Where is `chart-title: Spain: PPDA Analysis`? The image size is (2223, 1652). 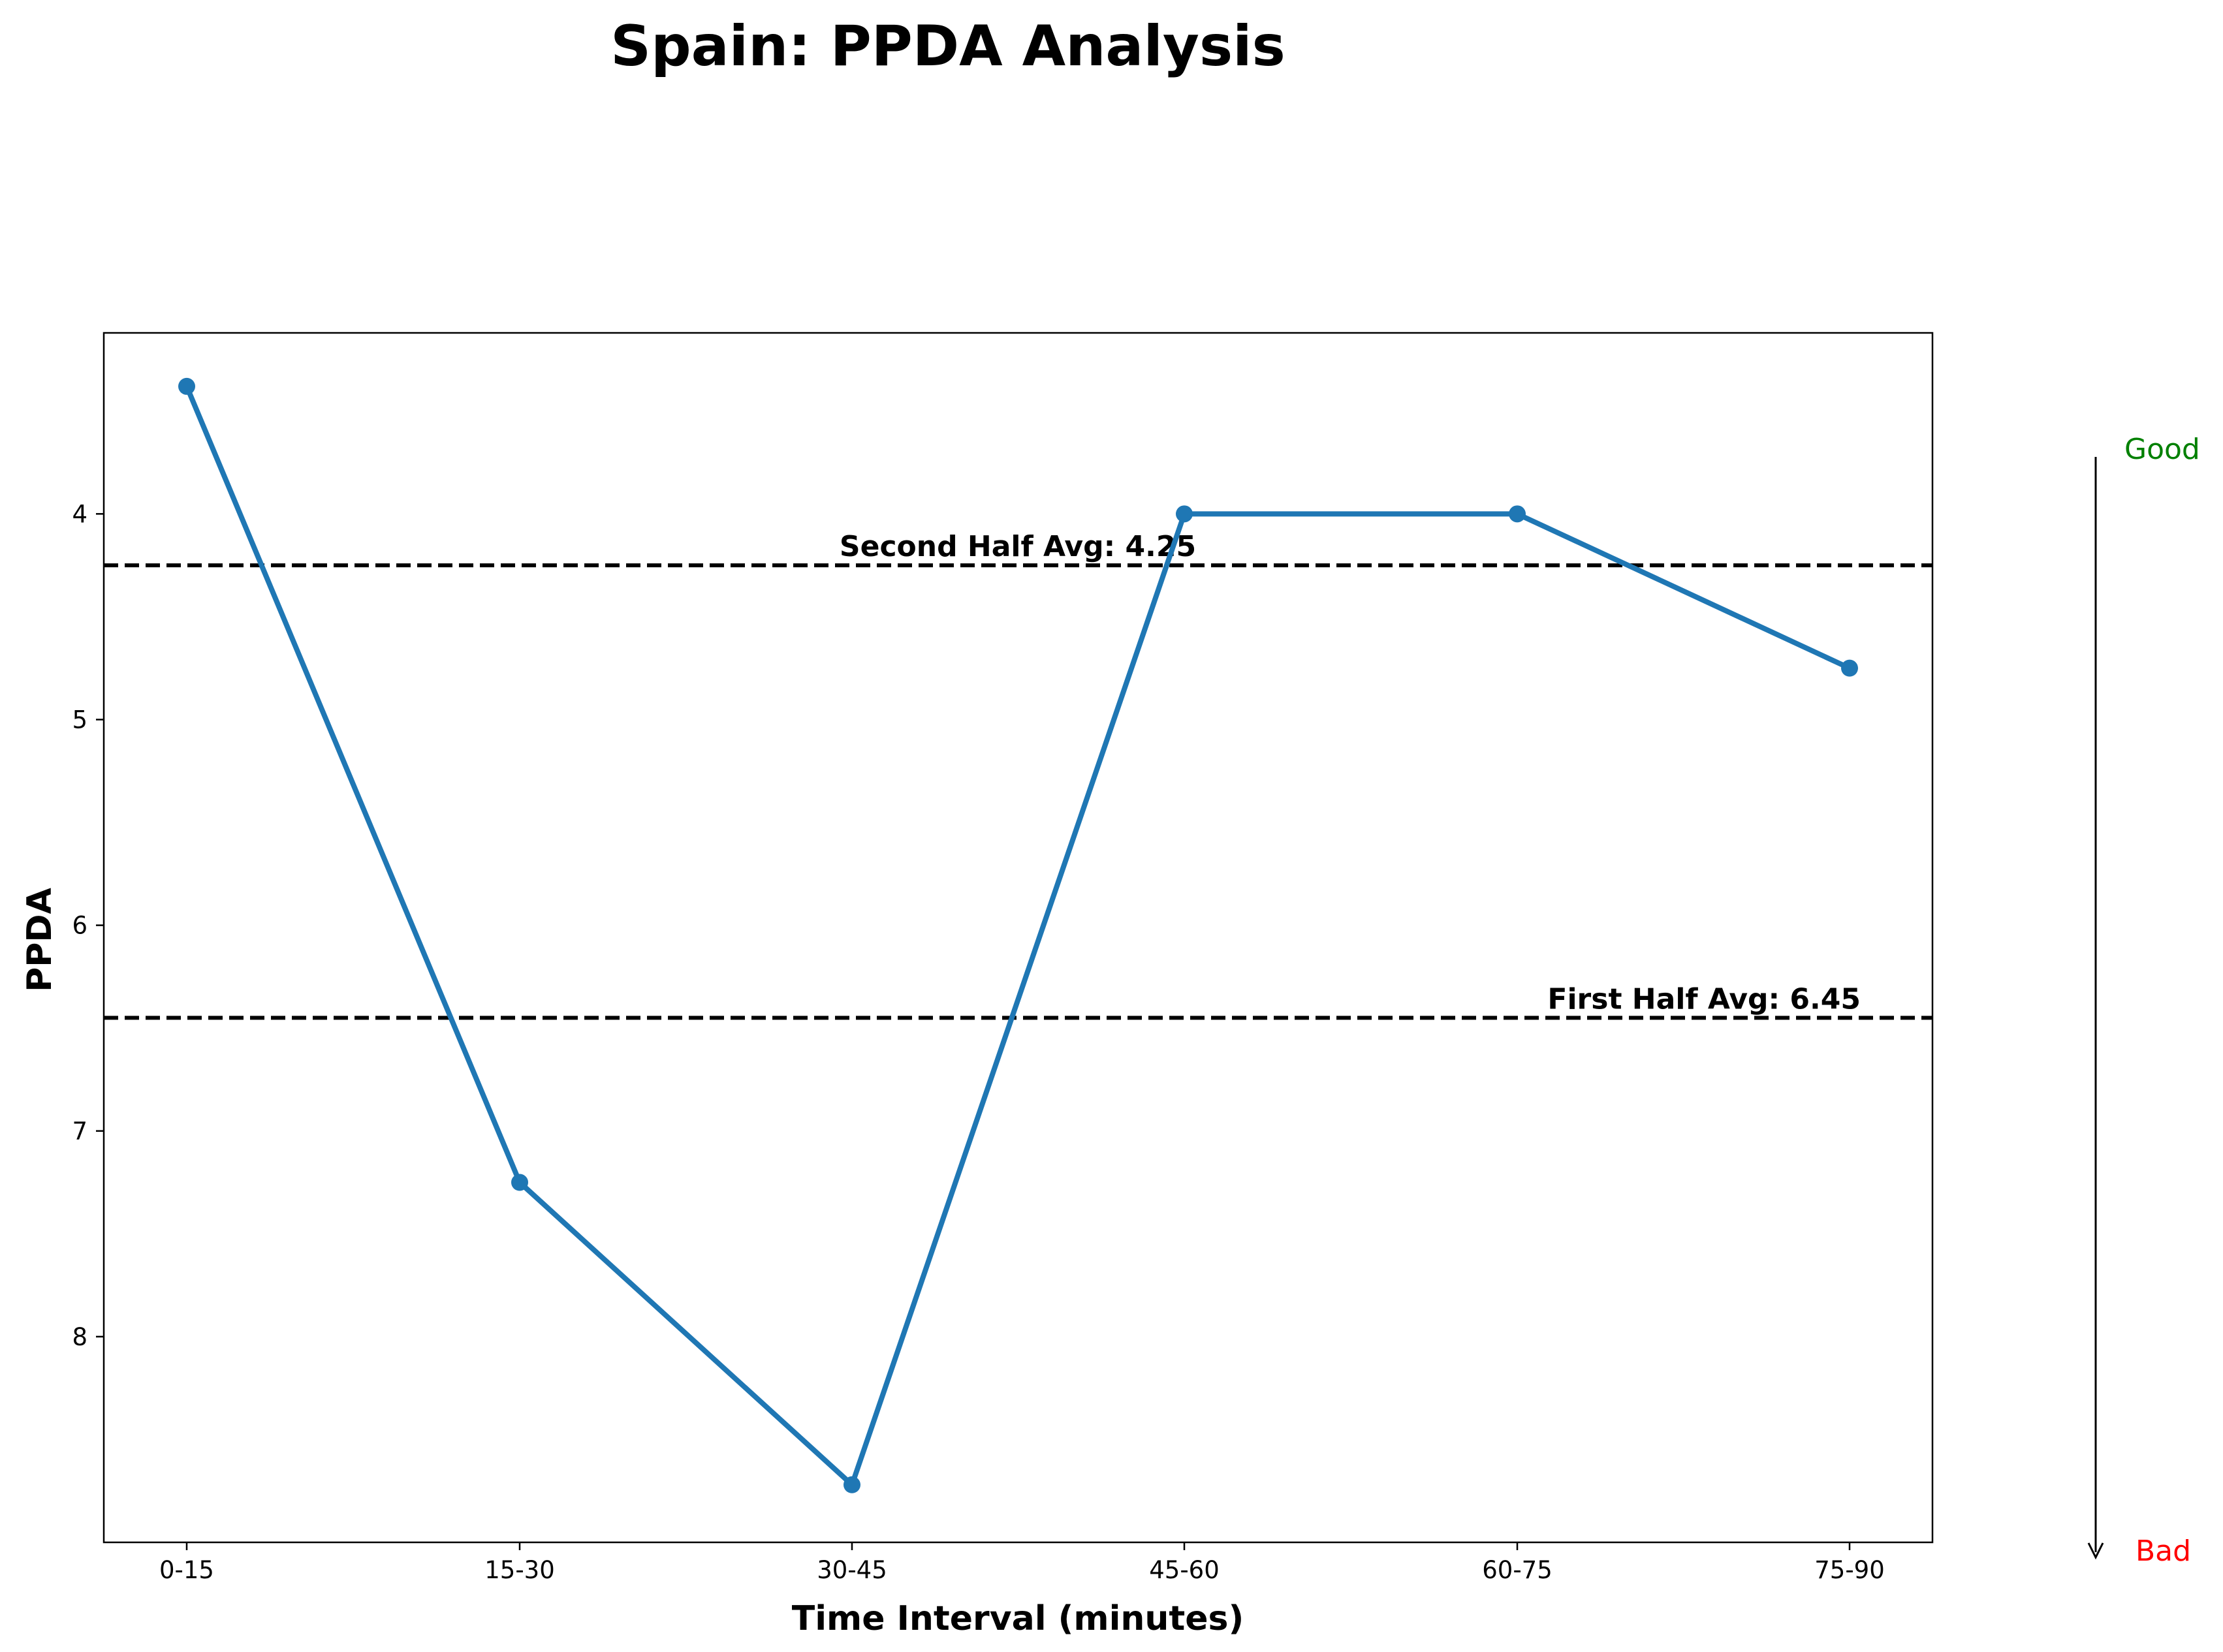 chart-title: Spain: PPDA Analysis is located at coordinates (947, 46).